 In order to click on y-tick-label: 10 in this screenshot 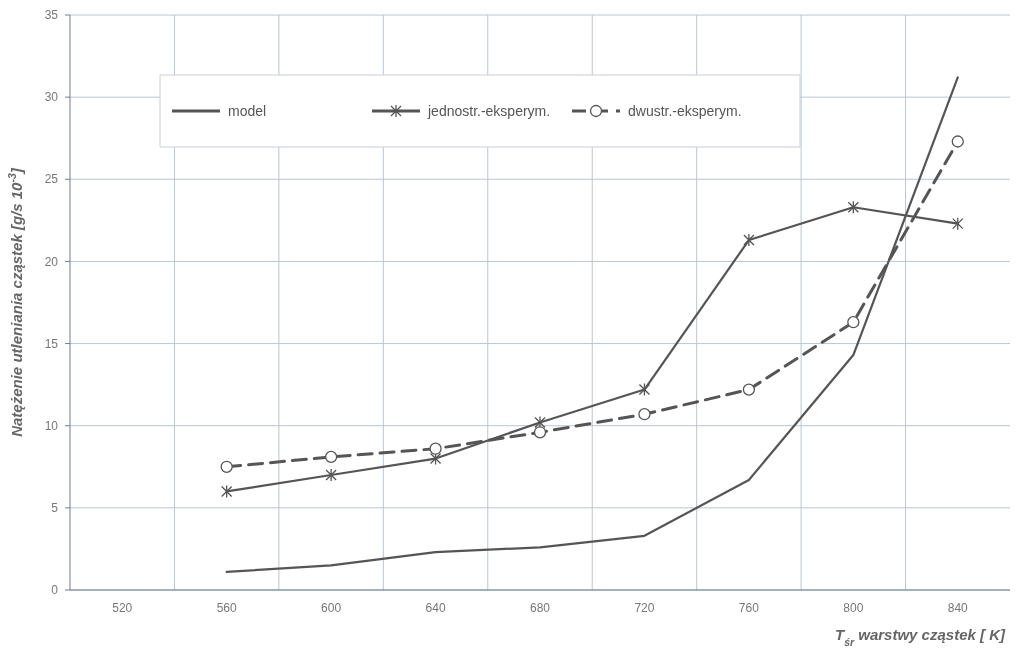, I will do `click(51, 425)`.